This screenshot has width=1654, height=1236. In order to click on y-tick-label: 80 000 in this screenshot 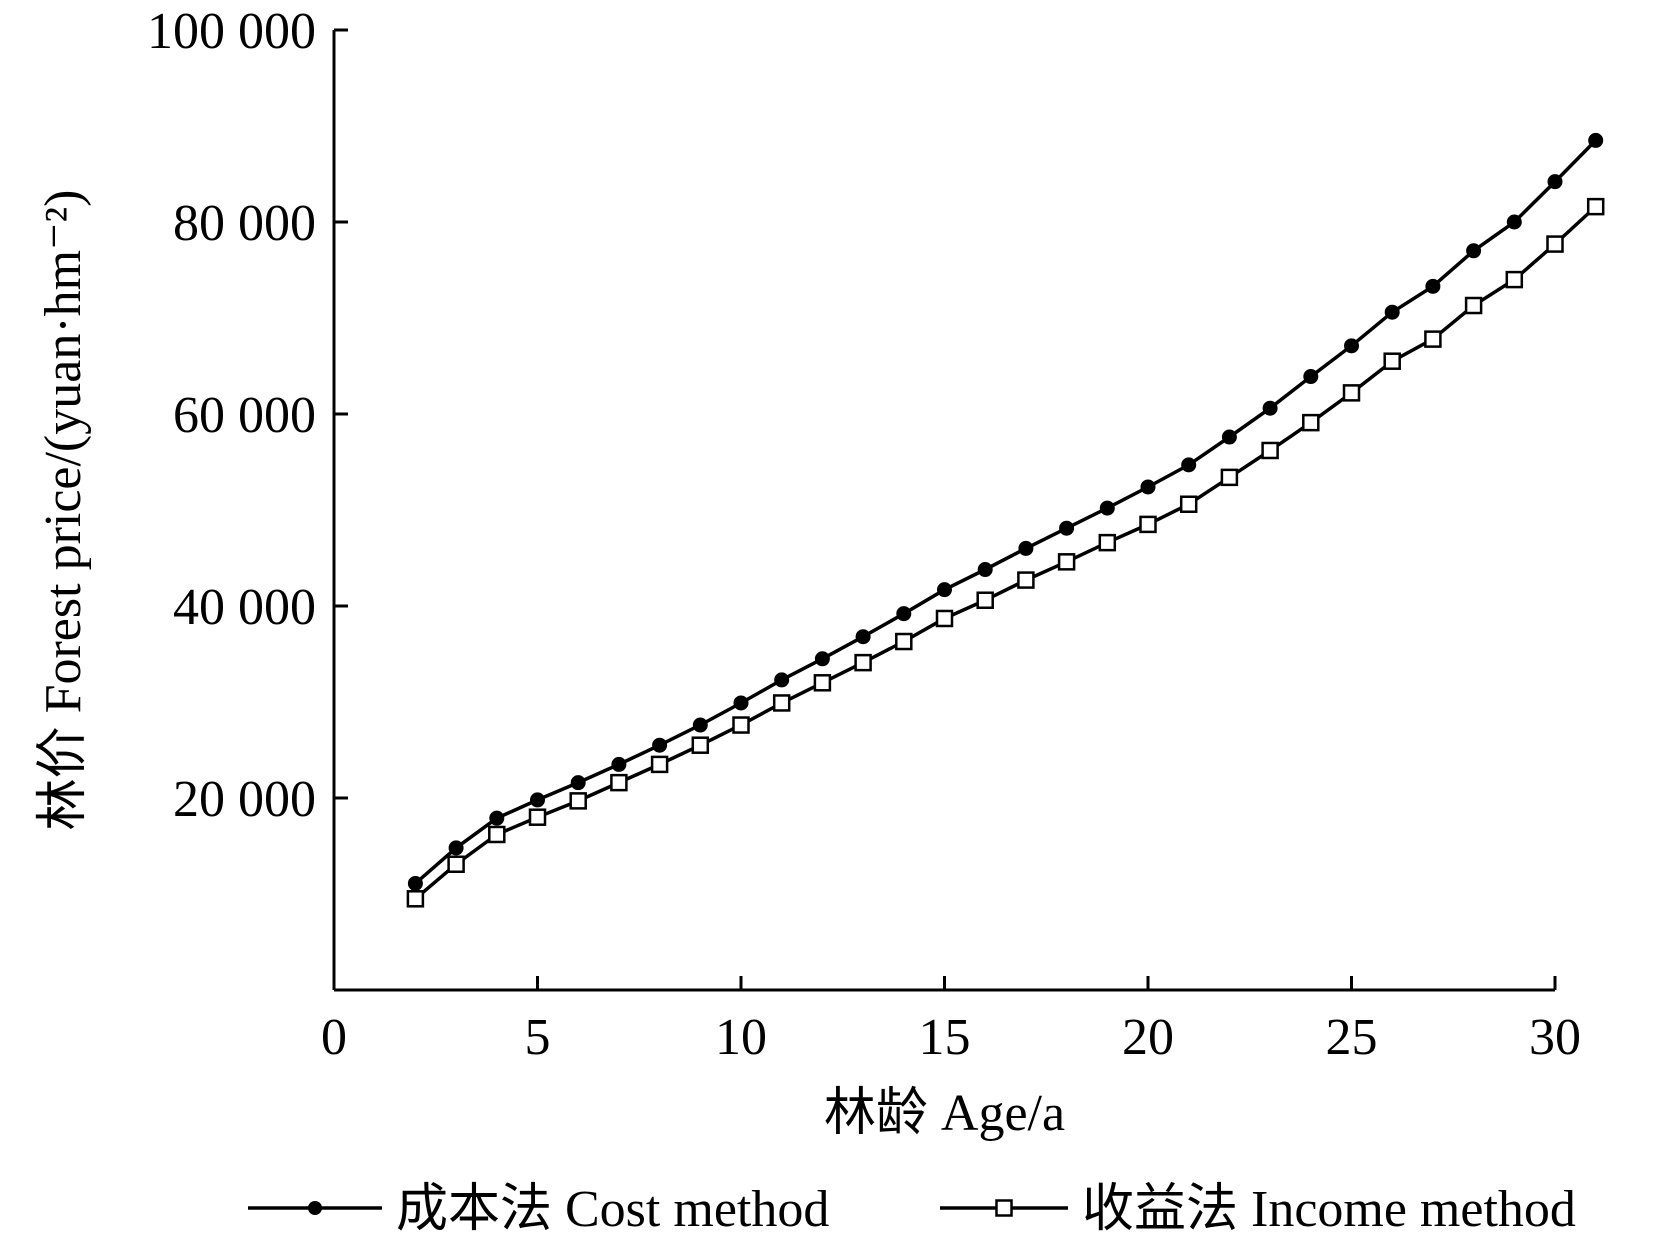, I will do `click(244, 223)`.